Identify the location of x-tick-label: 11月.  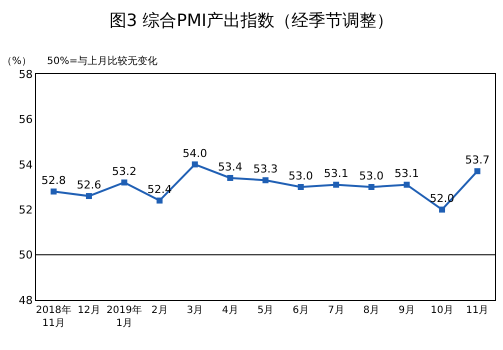
(477, 310).